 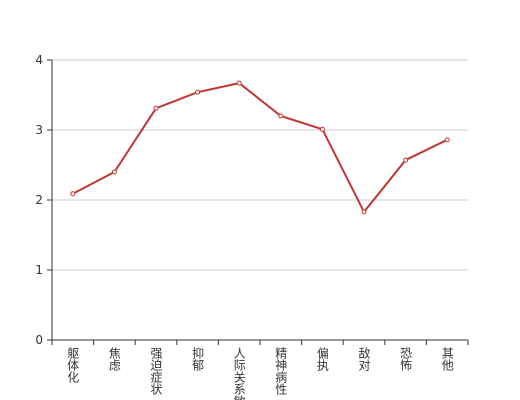 What do you see at coordinates (364, 358) in the screenshot?
I see `x-tick-label: 敌对` at bounding box center [364, 358].